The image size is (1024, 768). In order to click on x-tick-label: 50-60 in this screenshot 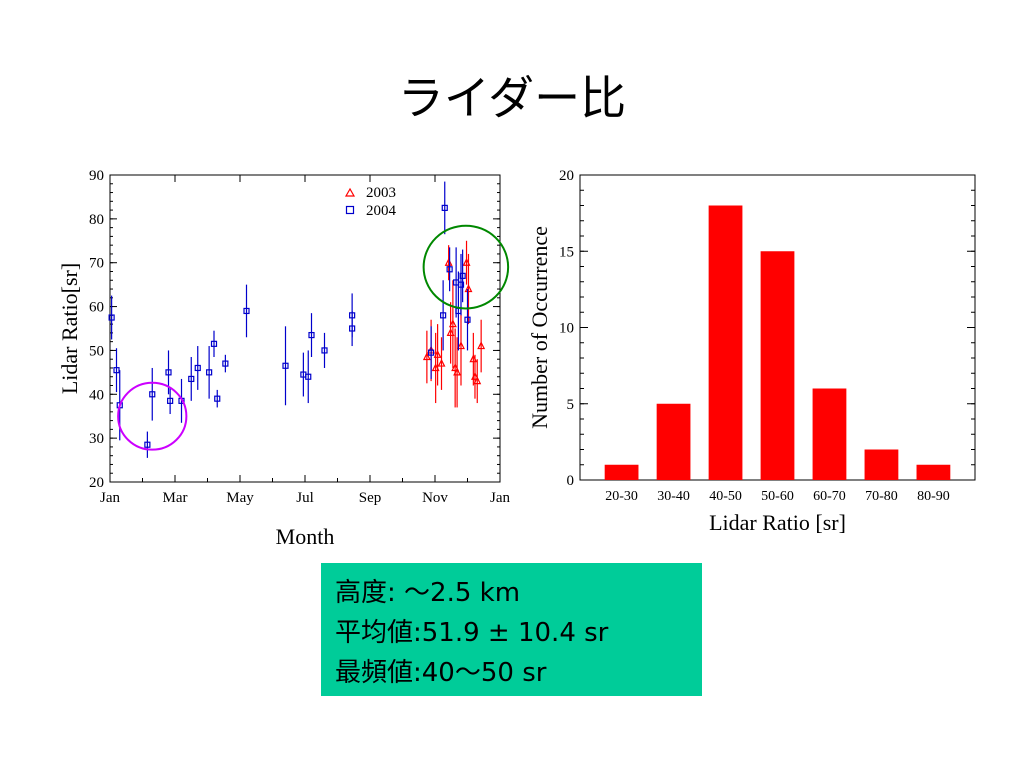, I will do `click(777, 496)`.